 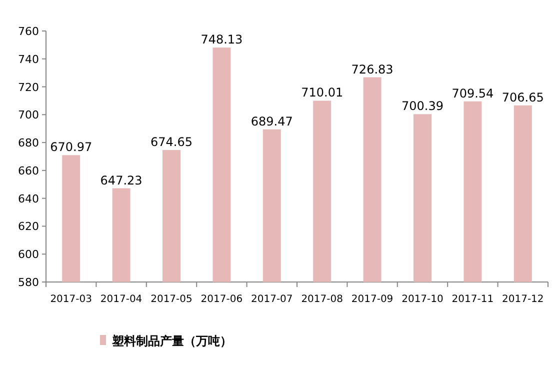 What do you see at coordinates (523, 97) in the screenshot?
I see `data-label: 706.65` at bounding box center [523, 97].